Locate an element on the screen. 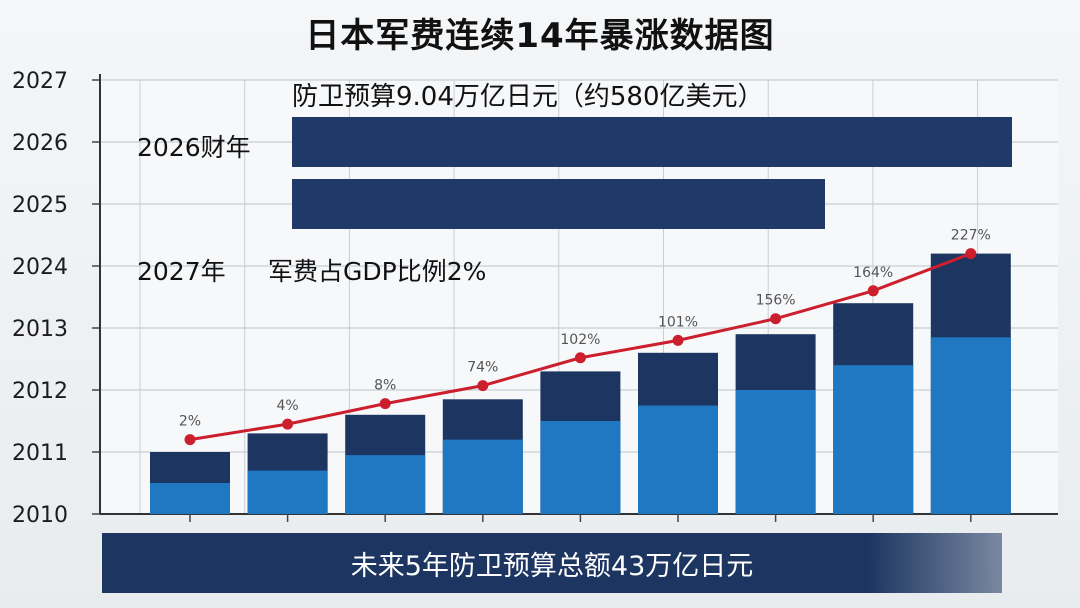  gdp-ratio-label: 军费占GDP比例2% is located at coordinates (377, 271).